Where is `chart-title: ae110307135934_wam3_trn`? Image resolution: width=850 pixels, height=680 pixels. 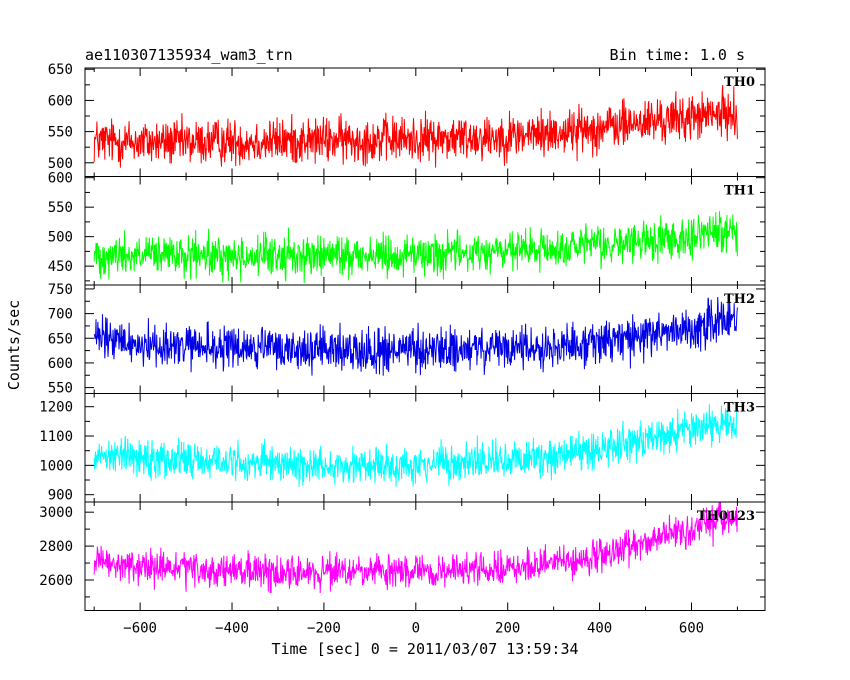 chart-title: ae110307135934_wam3_trn is located at coordinates (189, 55).